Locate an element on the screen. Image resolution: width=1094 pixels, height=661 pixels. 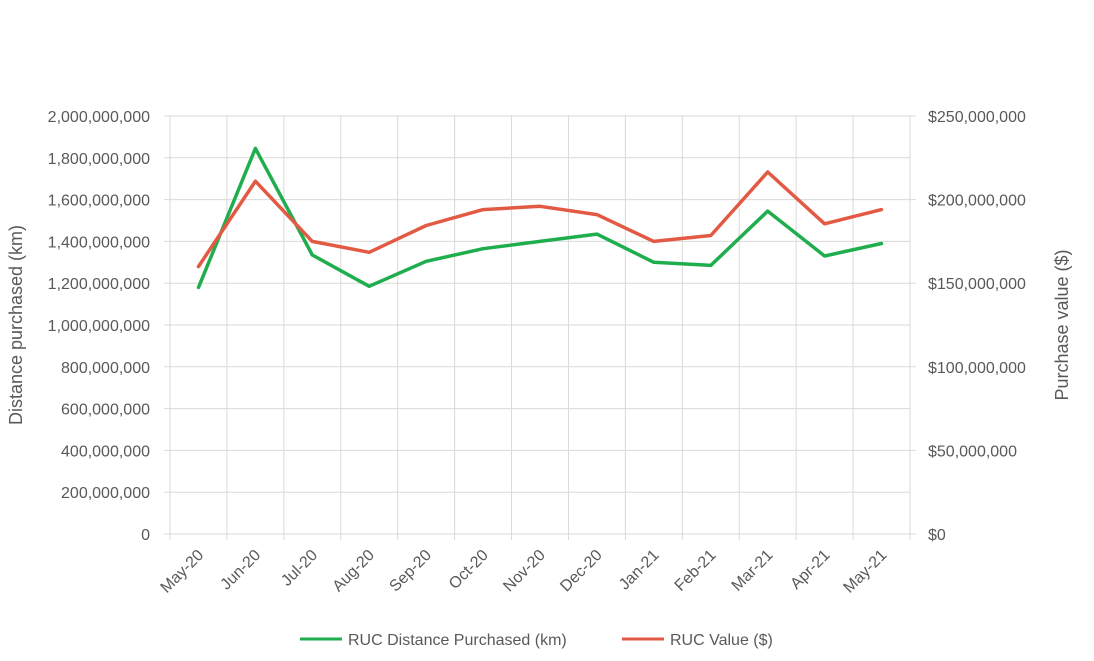
x-tick-label: Sep-20 is located at coordinates (410, 571).